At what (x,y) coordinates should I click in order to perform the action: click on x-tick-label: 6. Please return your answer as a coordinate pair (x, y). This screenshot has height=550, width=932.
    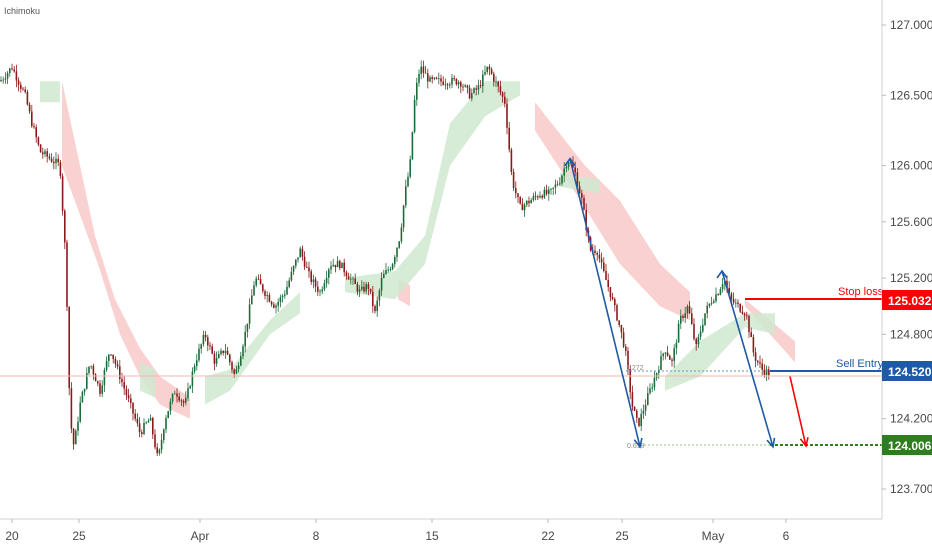
    Looking at the image, I should click on (786, 536).